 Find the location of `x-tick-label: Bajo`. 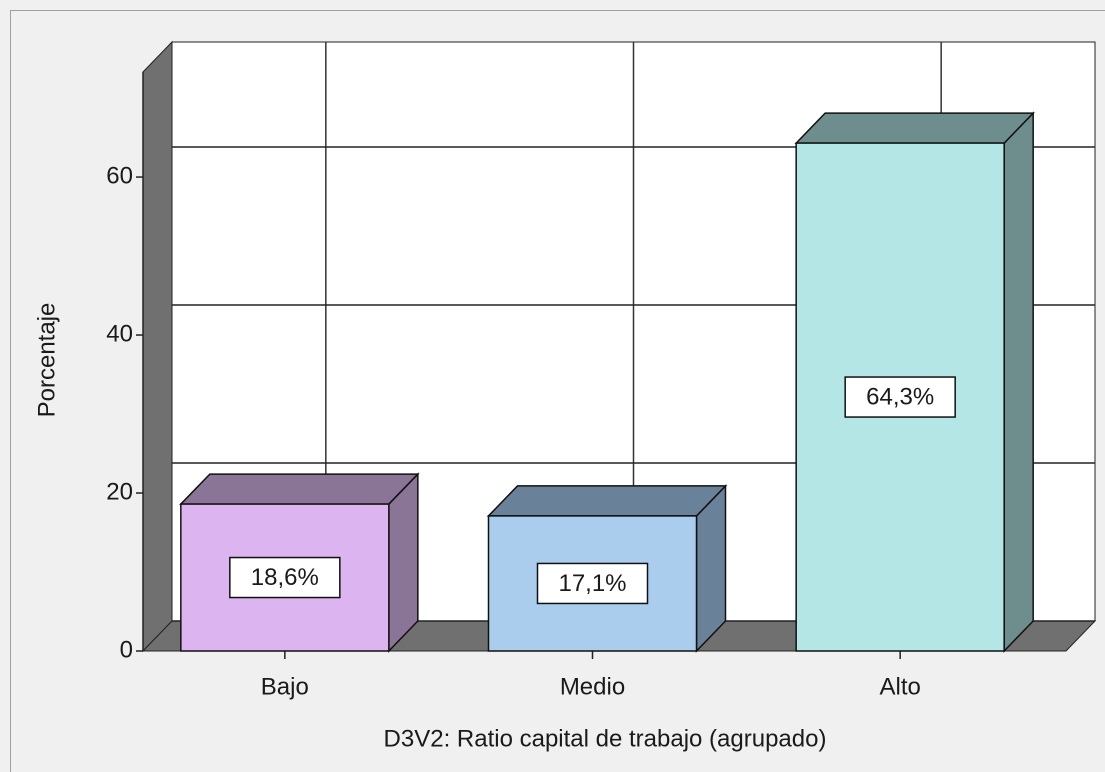

x-tick-label: Bajo is located at coordinates (285, 686).